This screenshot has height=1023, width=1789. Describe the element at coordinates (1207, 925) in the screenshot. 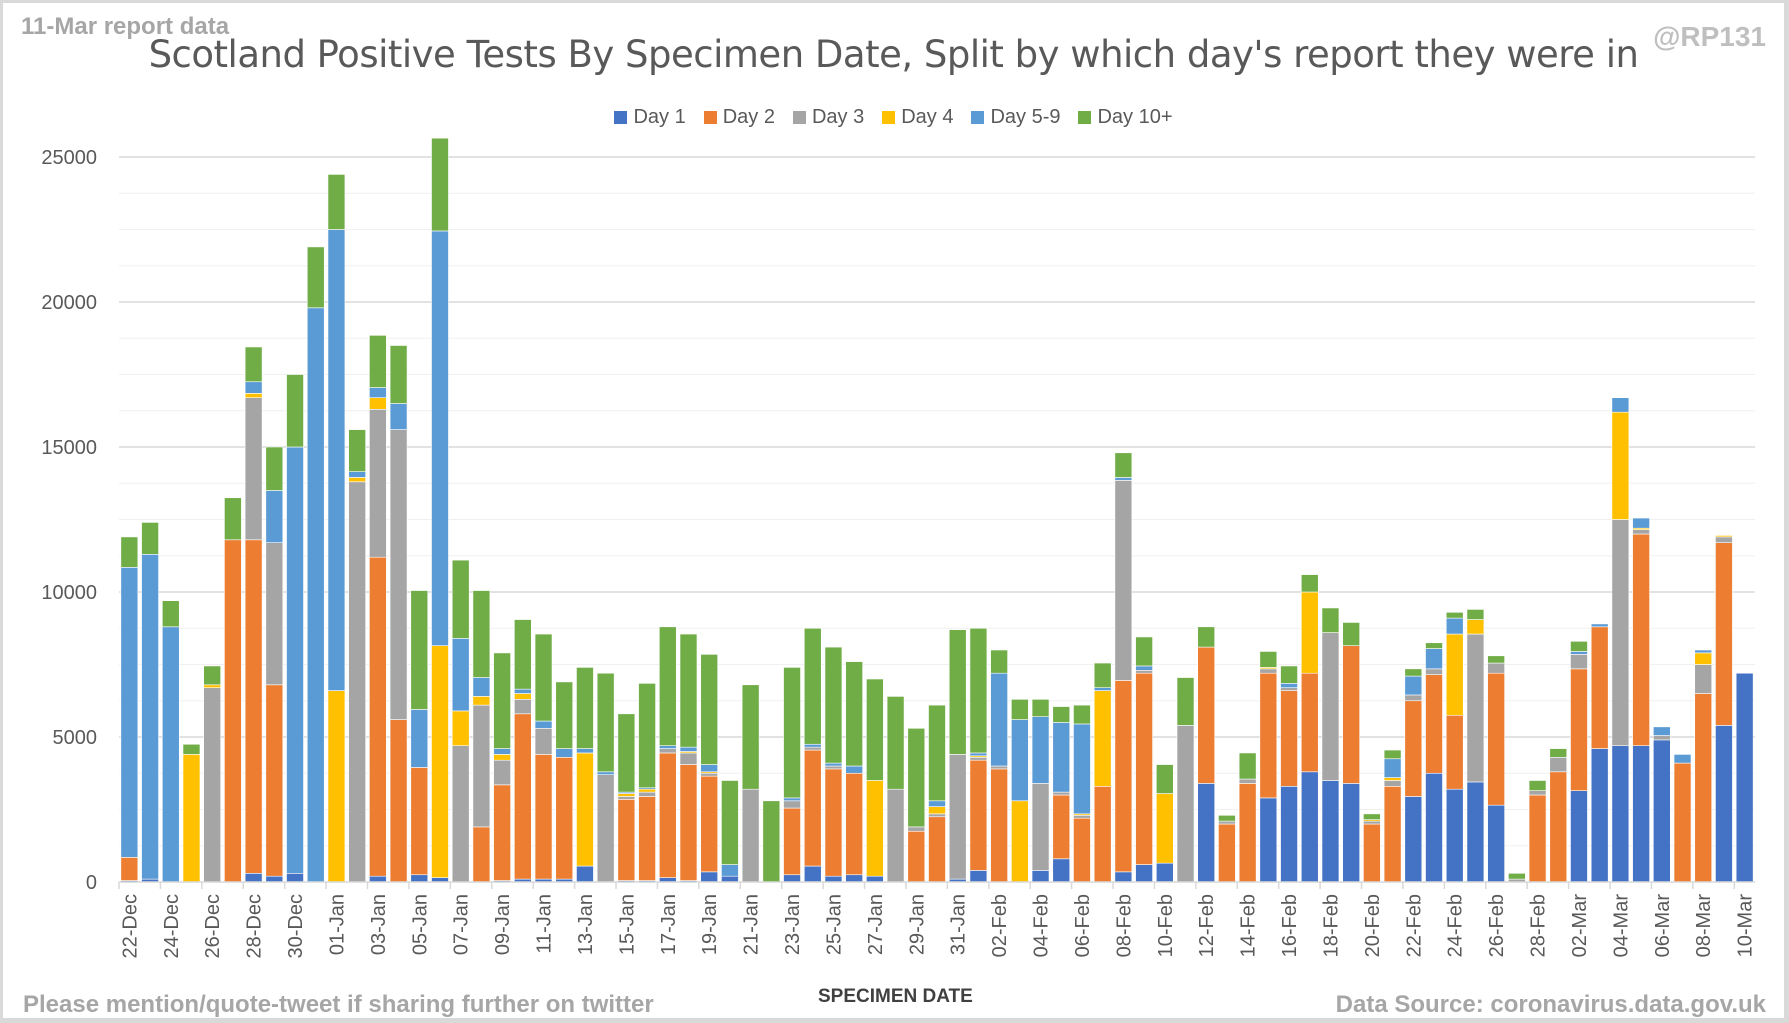

I see `x-tick-label: 12-Feb` at that location.